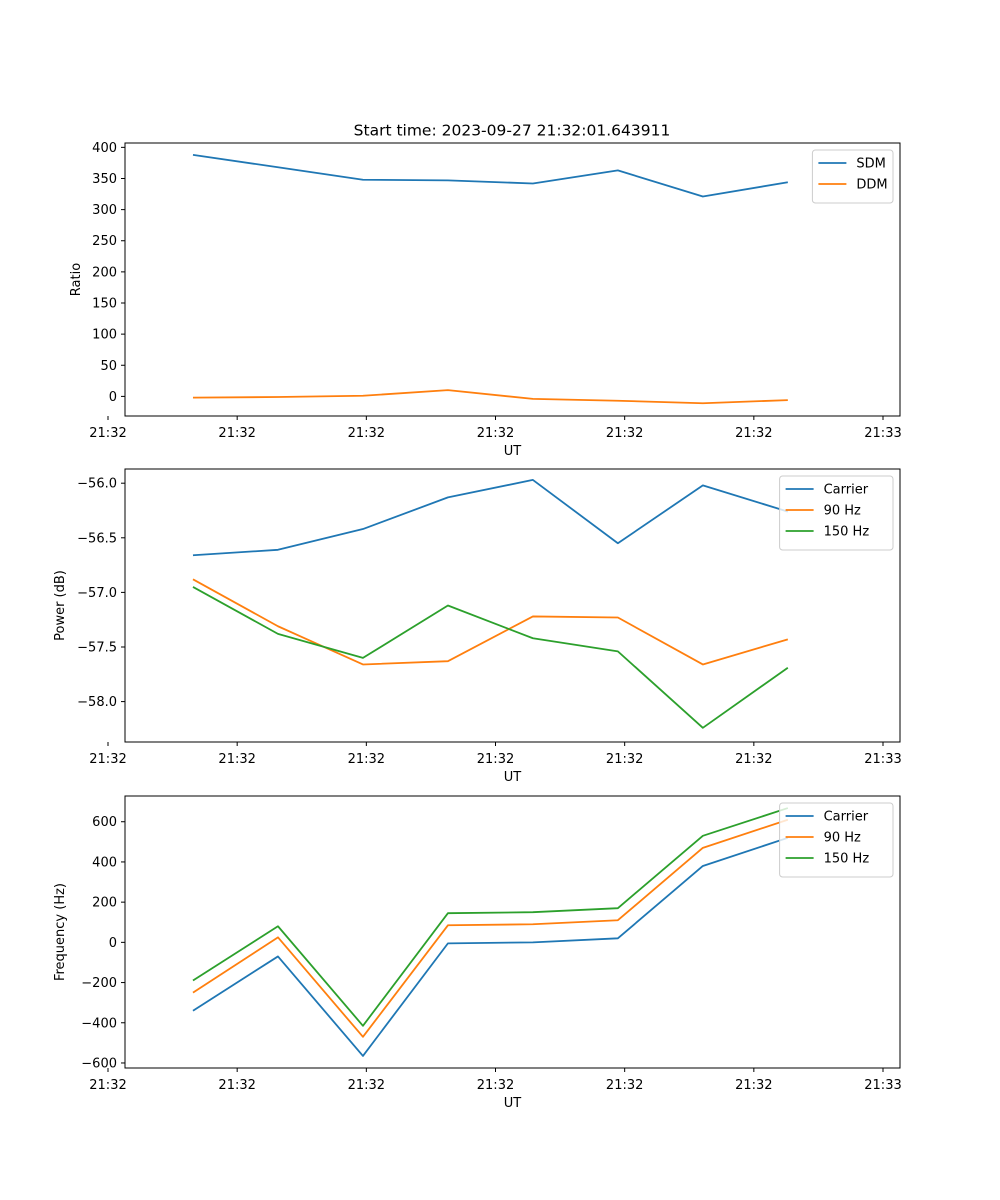  Describe the element at coordinates (104, 210) in the screenshot. I see `y-tick-label: 300` at that location.